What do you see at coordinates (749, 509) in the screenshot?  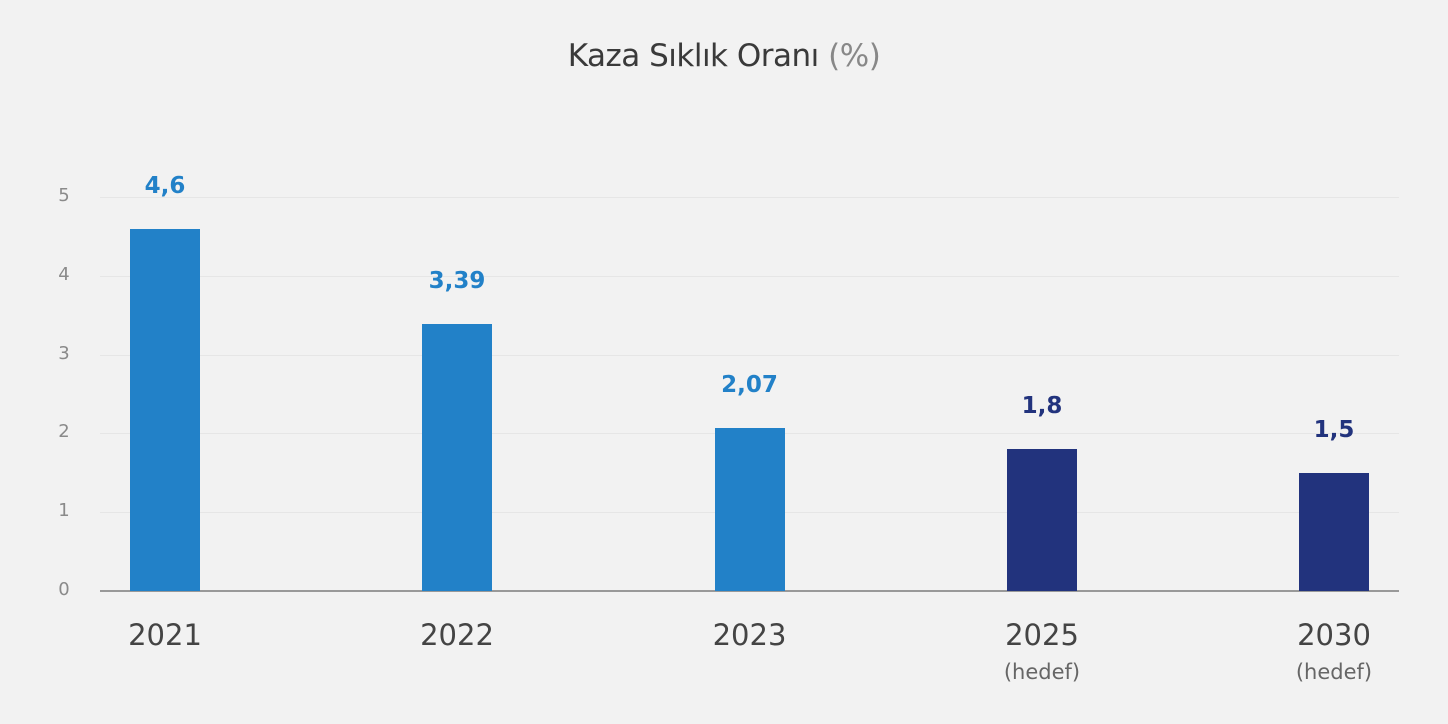 I see `bar-2023` at bounding box center [749, 509].